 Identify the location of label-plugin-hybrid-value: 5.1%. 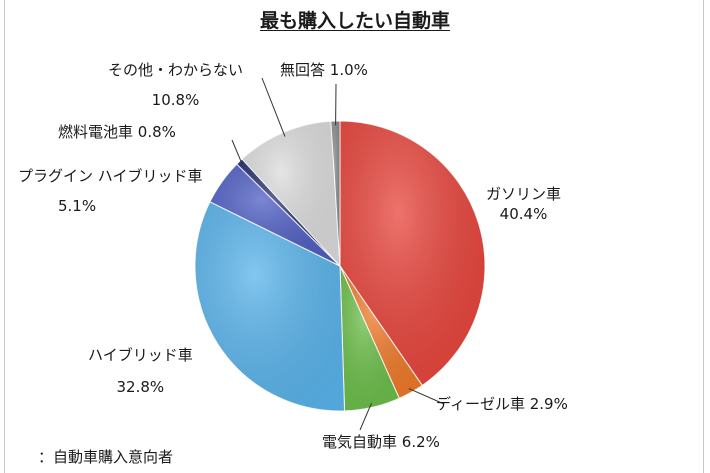
(77, 206).